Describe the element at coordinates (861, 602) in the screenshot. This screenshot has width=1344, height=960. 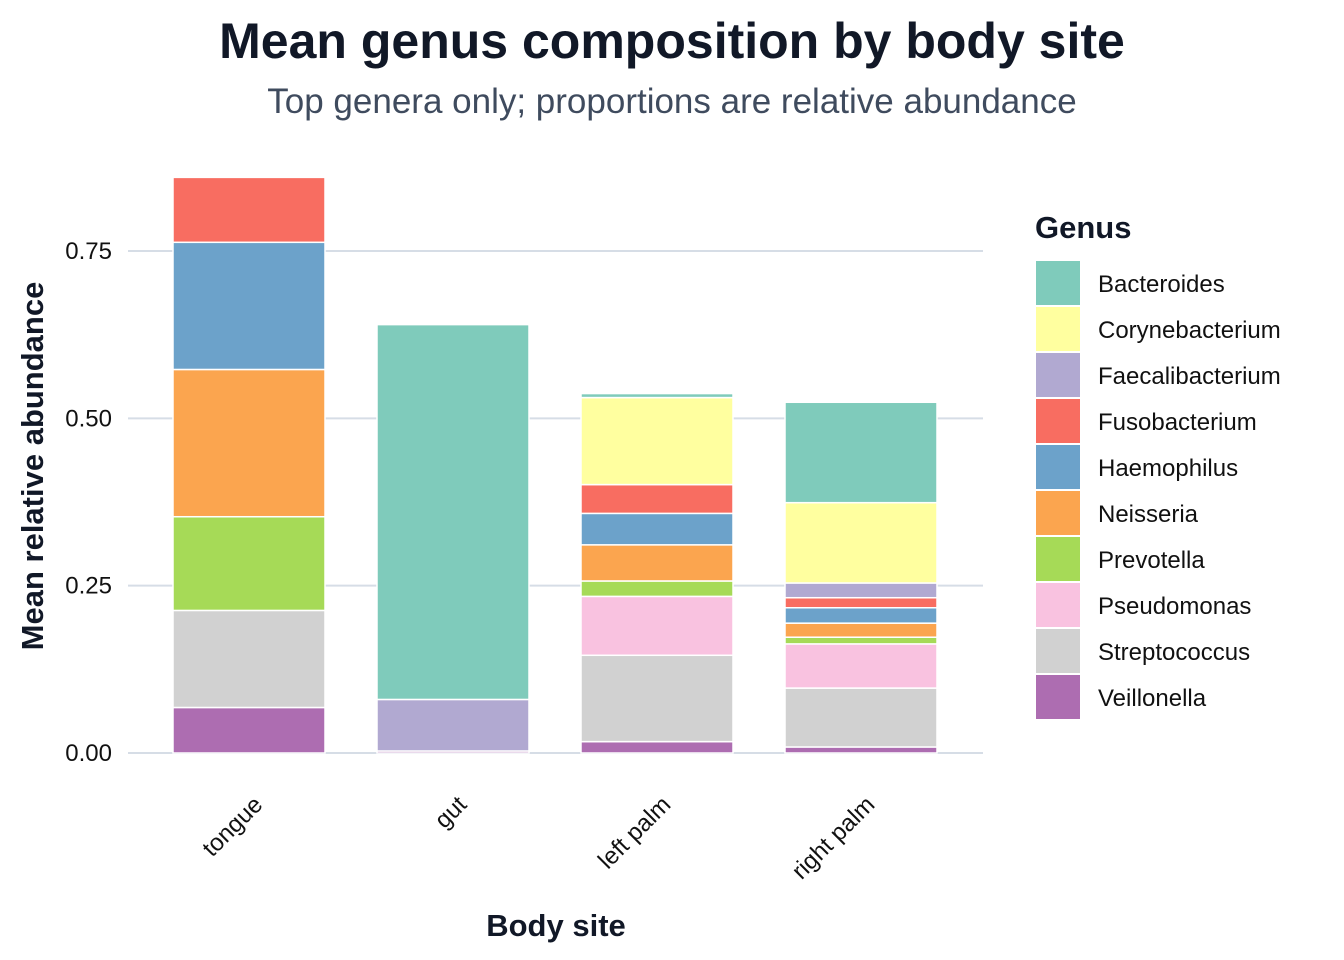
I see `bar-segment-right-palm-fusobacterium` at that location.